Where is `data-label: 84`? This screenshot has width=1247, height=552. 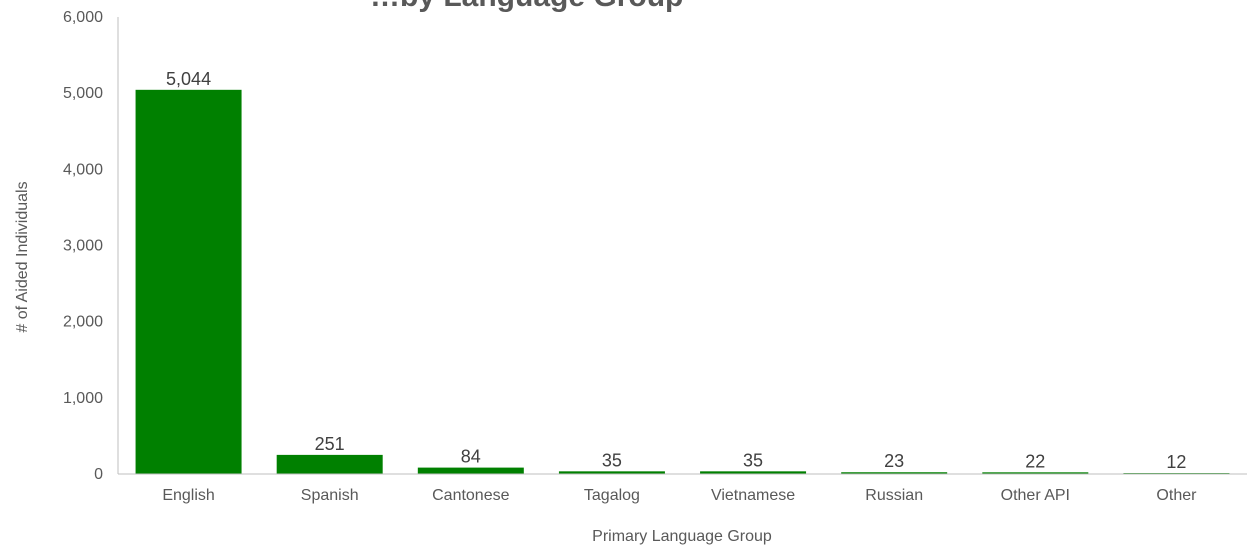 data-label: 84 is located at coordinates (471, 457).